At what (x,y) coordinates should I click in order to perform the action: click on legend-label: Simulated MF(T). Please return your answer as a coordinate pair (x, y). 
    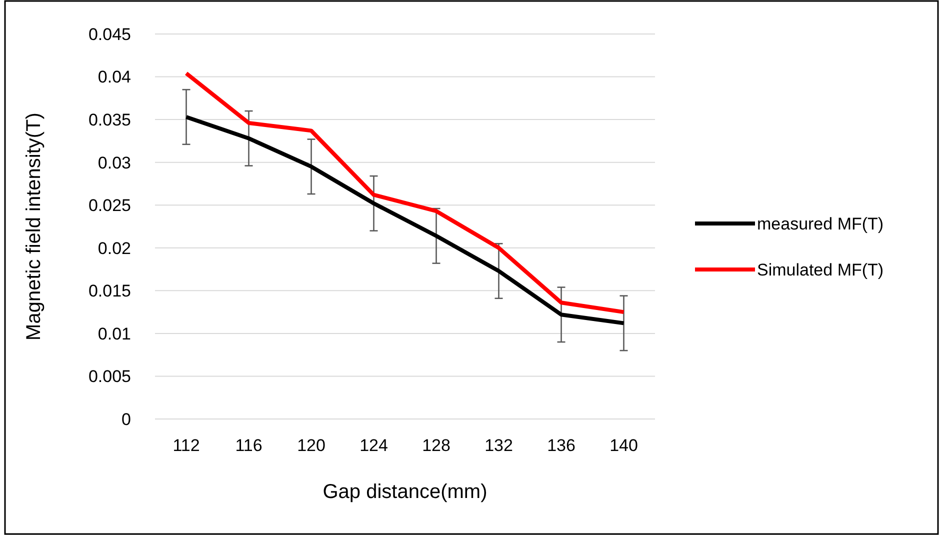
    Looking at the image, I should click on (820, 270).